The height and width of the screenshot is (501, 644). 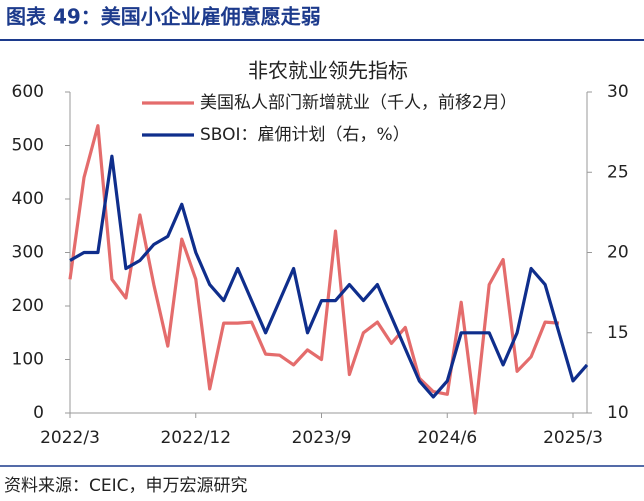 I want to click on source-note: 资料来源：CEIC，申万宏源研究, so click(x=126, y=486).